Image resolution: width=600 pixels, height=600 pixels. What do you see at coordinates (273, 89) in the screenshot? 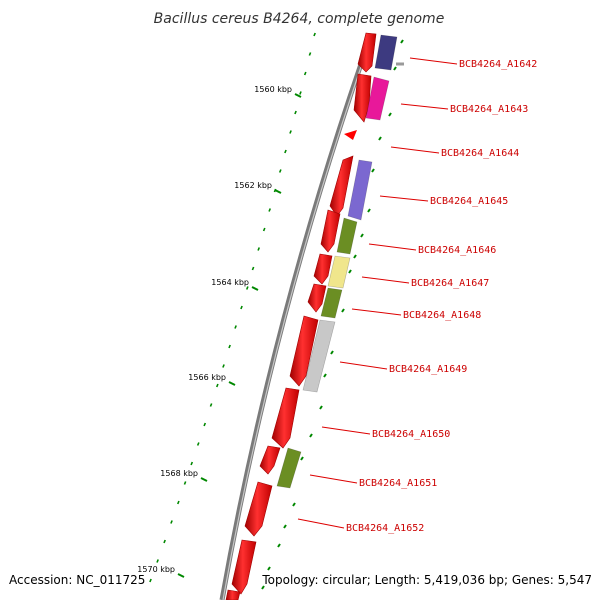
I see `scale-label: 1560 kbp` at bounding box center [273, 89].